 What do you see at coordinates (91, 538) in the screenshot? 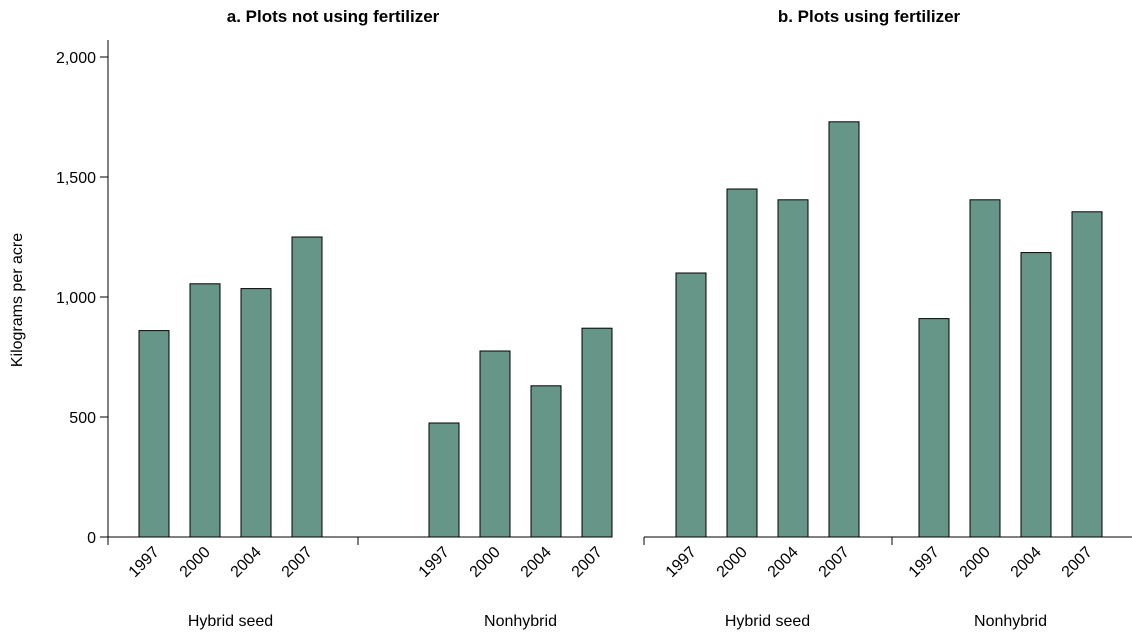
I see `y-tick-label: 0` at bounding box center [91, 538].